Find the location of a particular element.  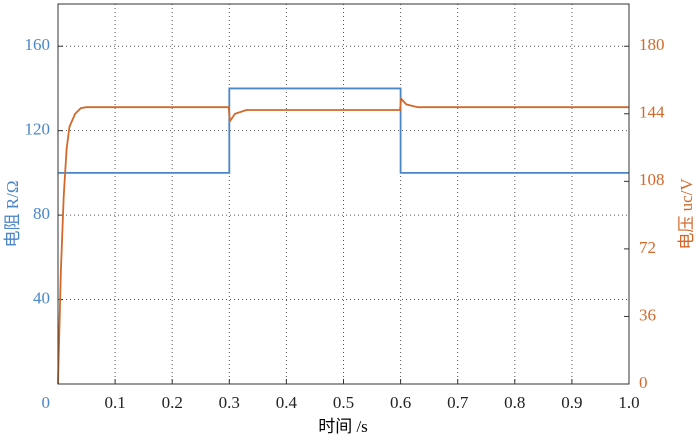

y2-tick-label: 144 is located at coordinates (652, 112).